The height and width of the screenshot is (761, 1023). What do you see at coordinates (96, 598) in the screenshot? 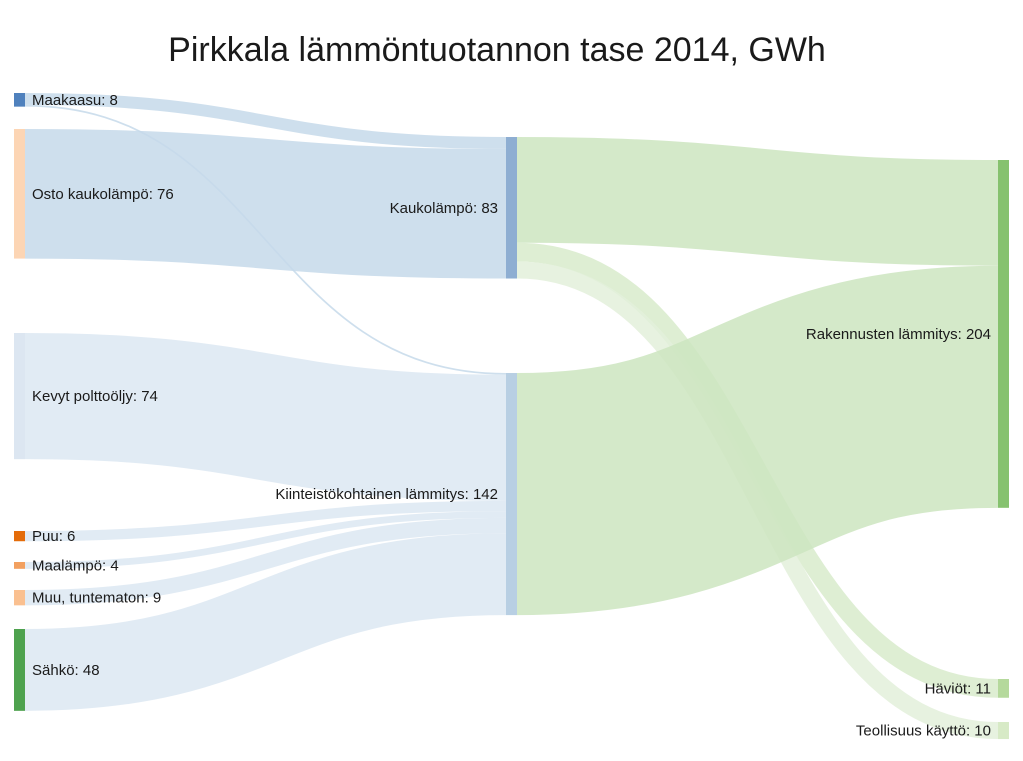
I see `label-muu: Muu, tuntematon: 9` at bounding box center [96, 598].